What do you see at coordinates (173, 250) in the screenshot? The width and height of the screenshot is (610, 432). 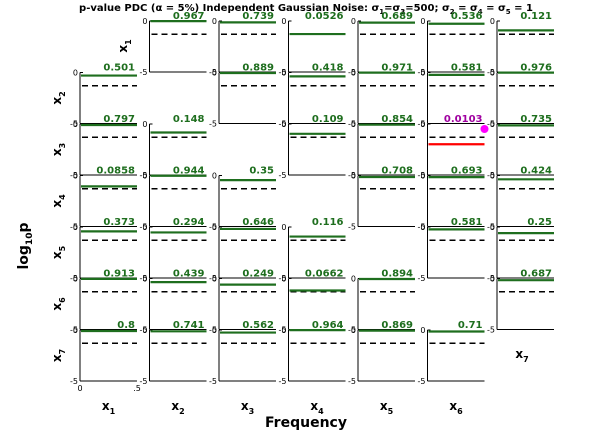 I see `panel-r5-c2: 0-50.294` at bounding box center [173, 250].